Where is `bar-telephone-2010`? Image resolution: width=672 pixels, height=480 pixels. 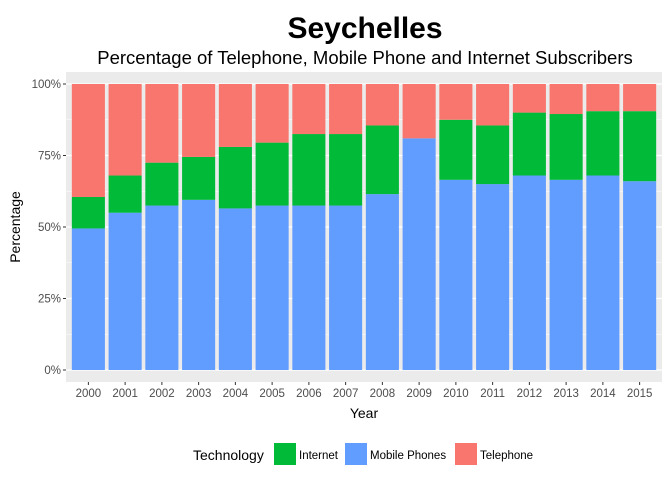 bar-telephone-2010 is located at coordinates (456, 102).